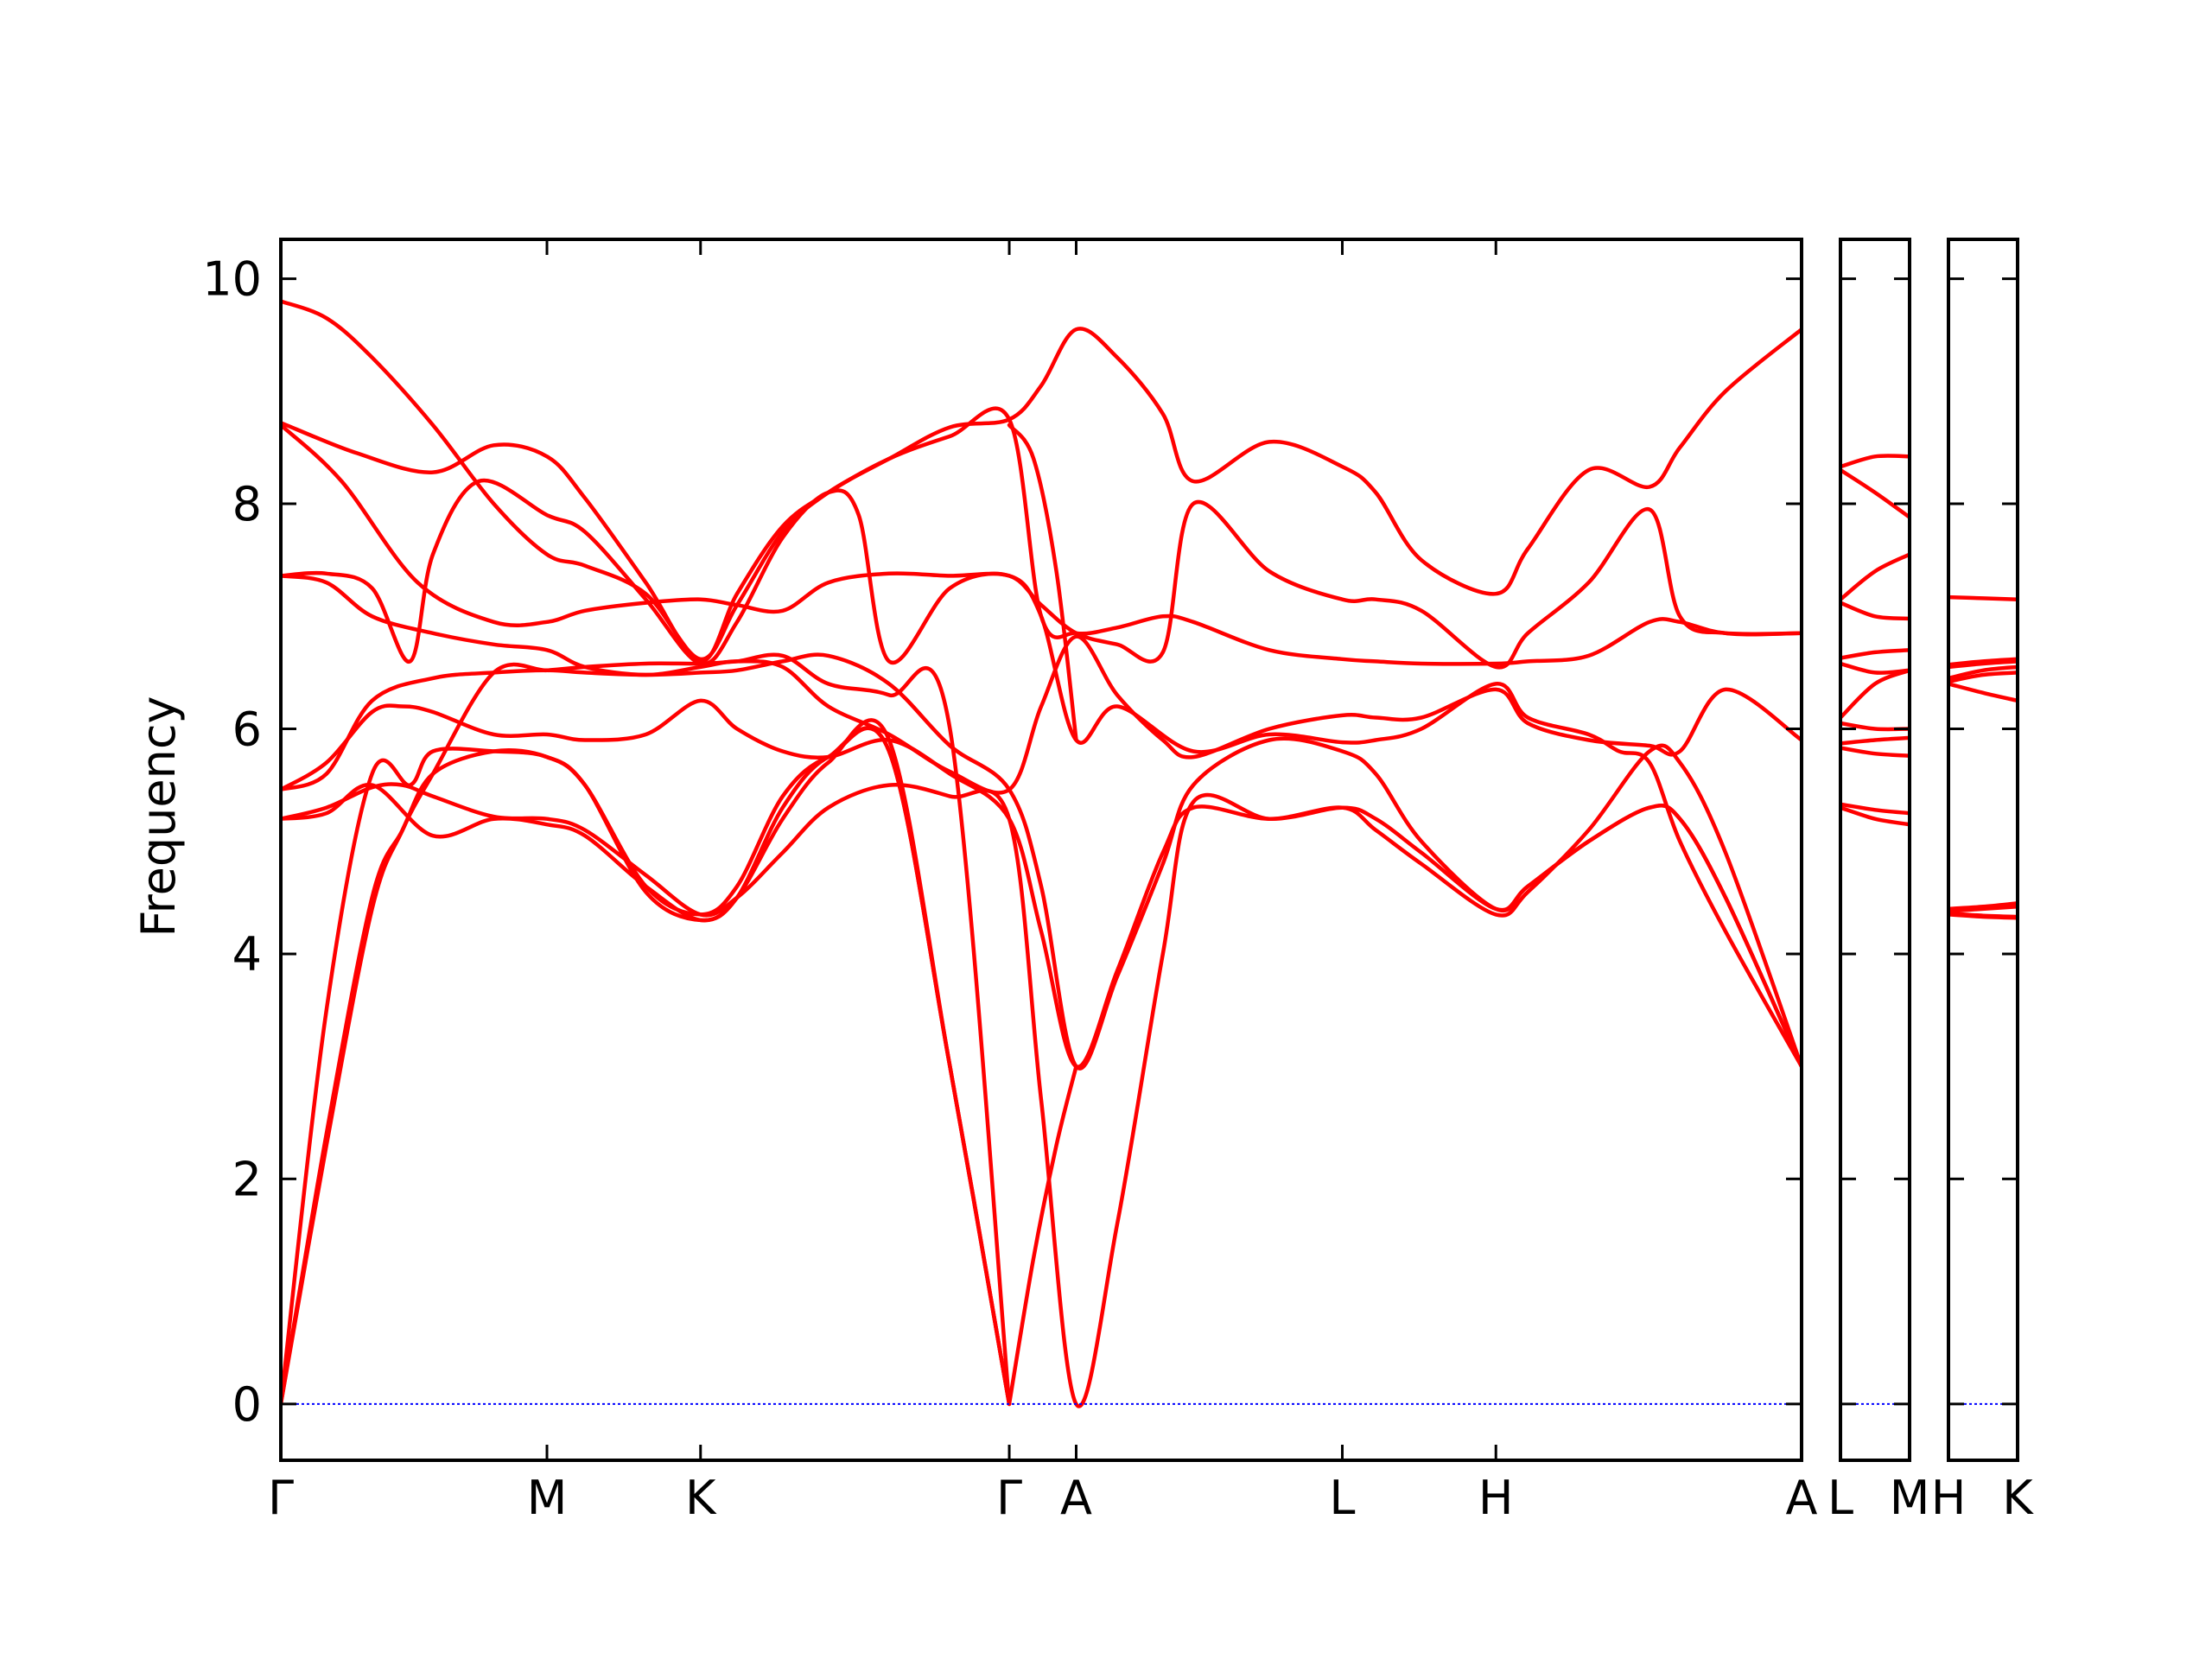  Describe the element at coordinates (232, 279) in the screenshot. I see `y-tick-label: 10` at that location.